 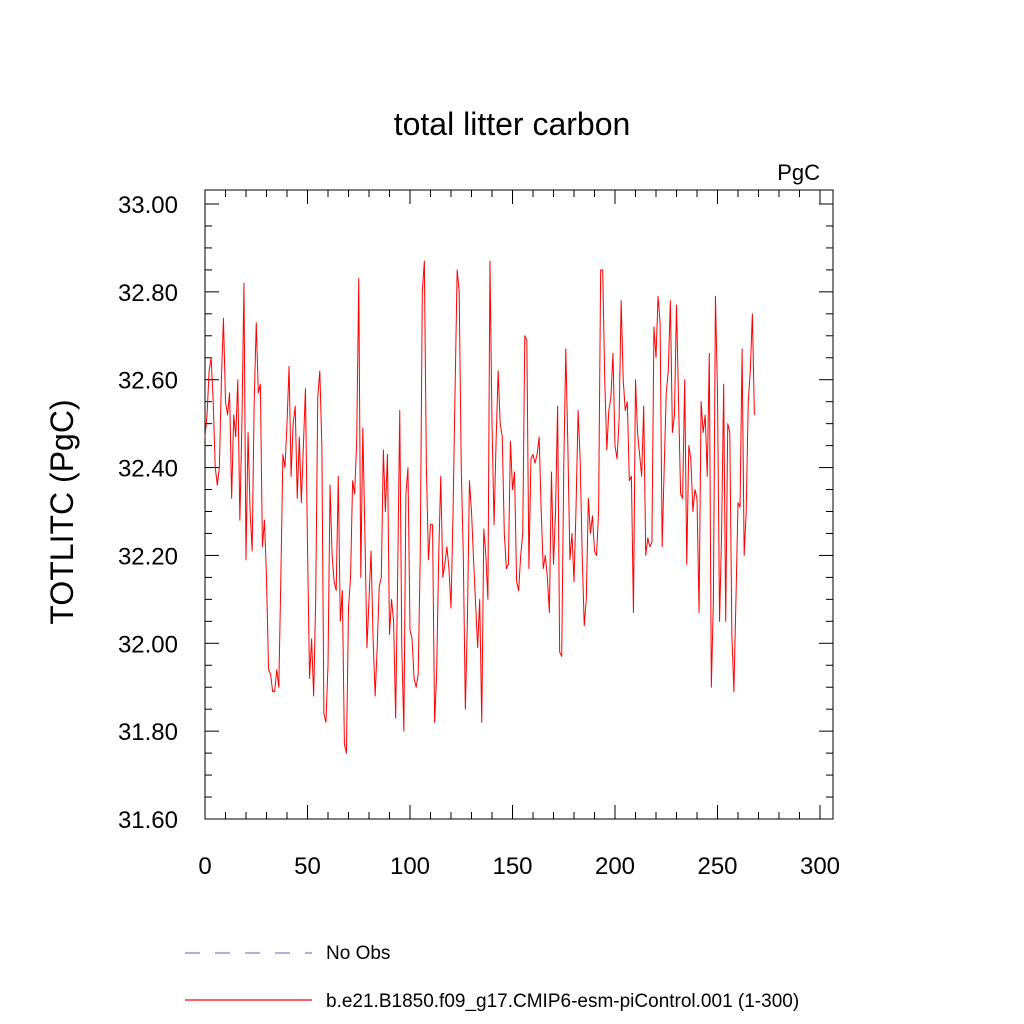 I want to click on x-tick-label: 100, so click(x=410, y=866).